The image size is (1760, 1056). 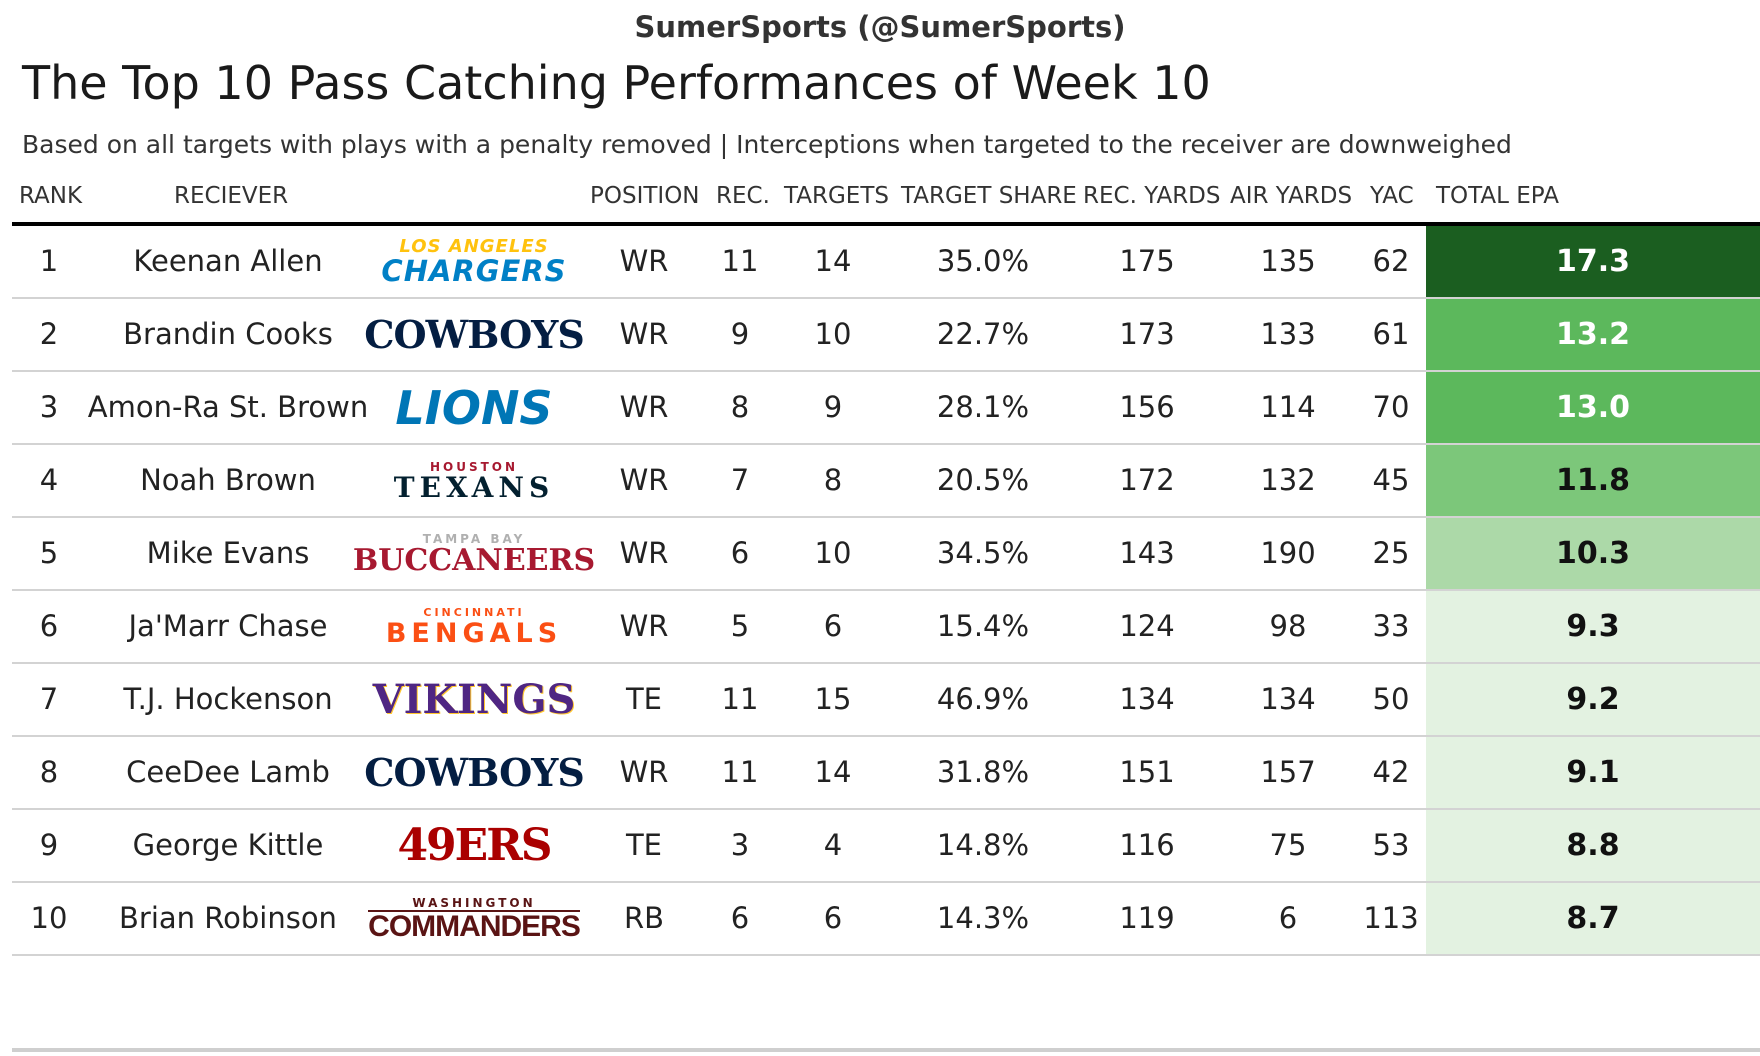 What do you see at coordinates (228, 772) in the screenshot?
I see `receiver-cell: CeeDee Lamb` at bounding box center [228, 772].